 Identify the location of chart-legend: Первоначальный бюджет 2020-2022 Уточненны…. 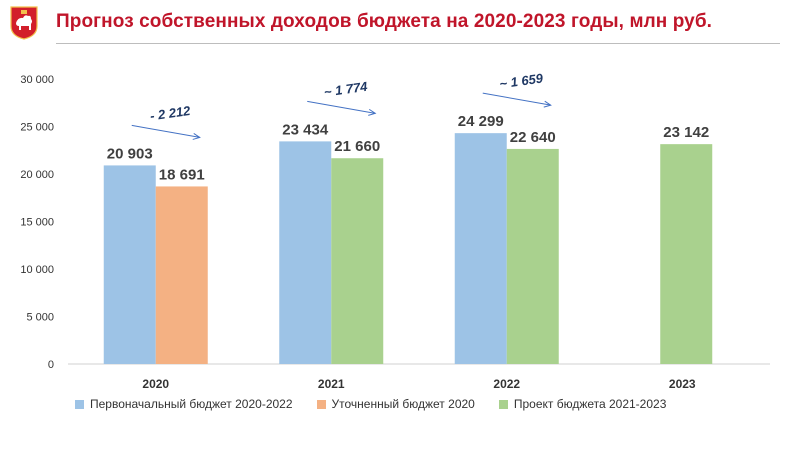
(382, 404).